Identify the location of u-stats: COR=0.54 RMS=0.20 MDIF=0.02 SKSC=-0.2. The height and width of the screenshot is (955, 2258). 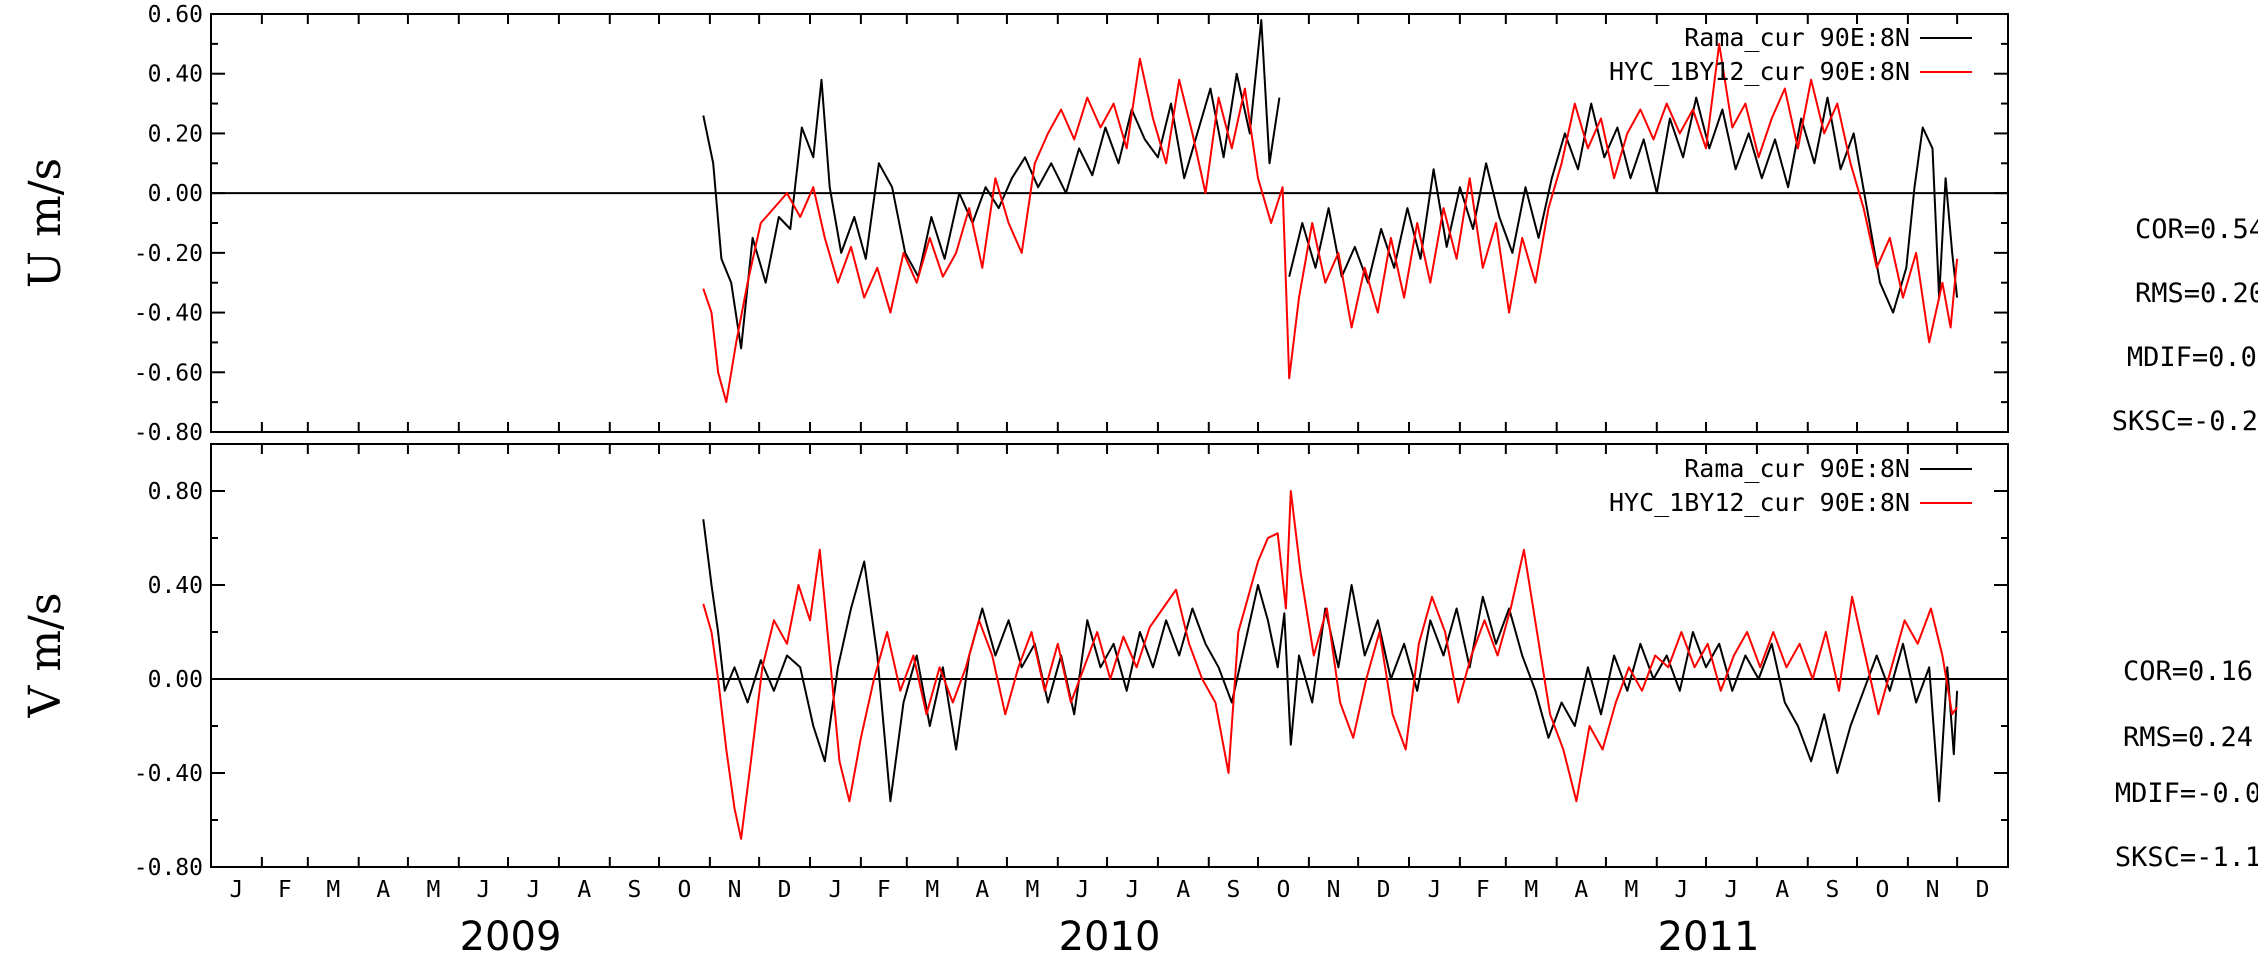
(2185, 325).